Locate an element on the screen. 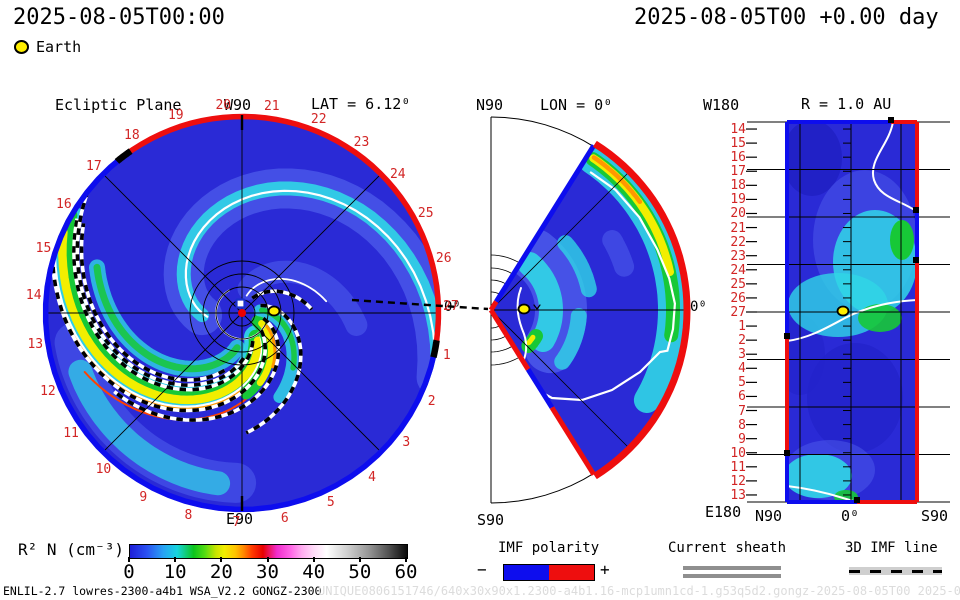 The width and height of the screenshot is (960, 600). map-day-row-13: 13 is located at coordinates (738, 495).